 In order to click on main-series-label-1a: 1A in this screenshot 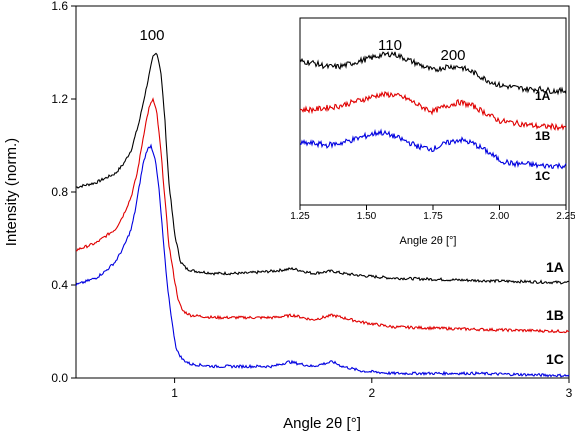, I will do `click(555, 267)`.